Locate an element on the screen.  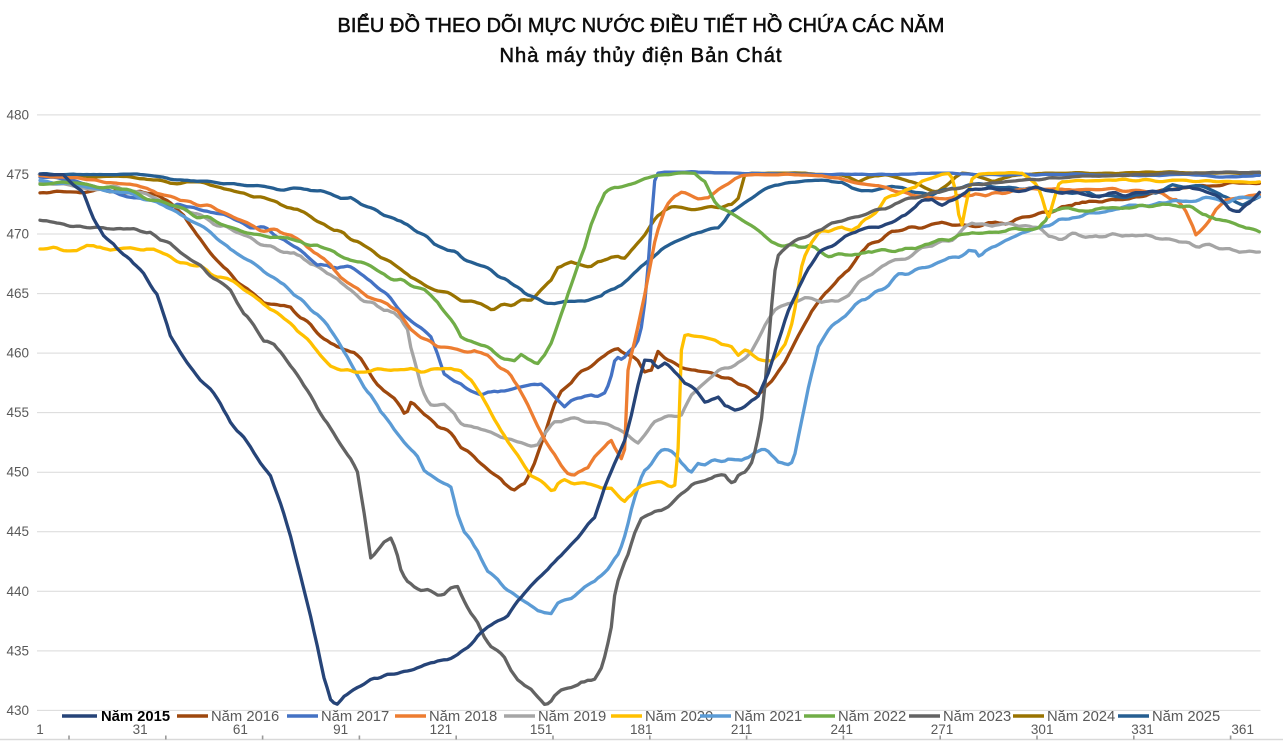
svg-text: 331 is located at coordinates (1142, 729).